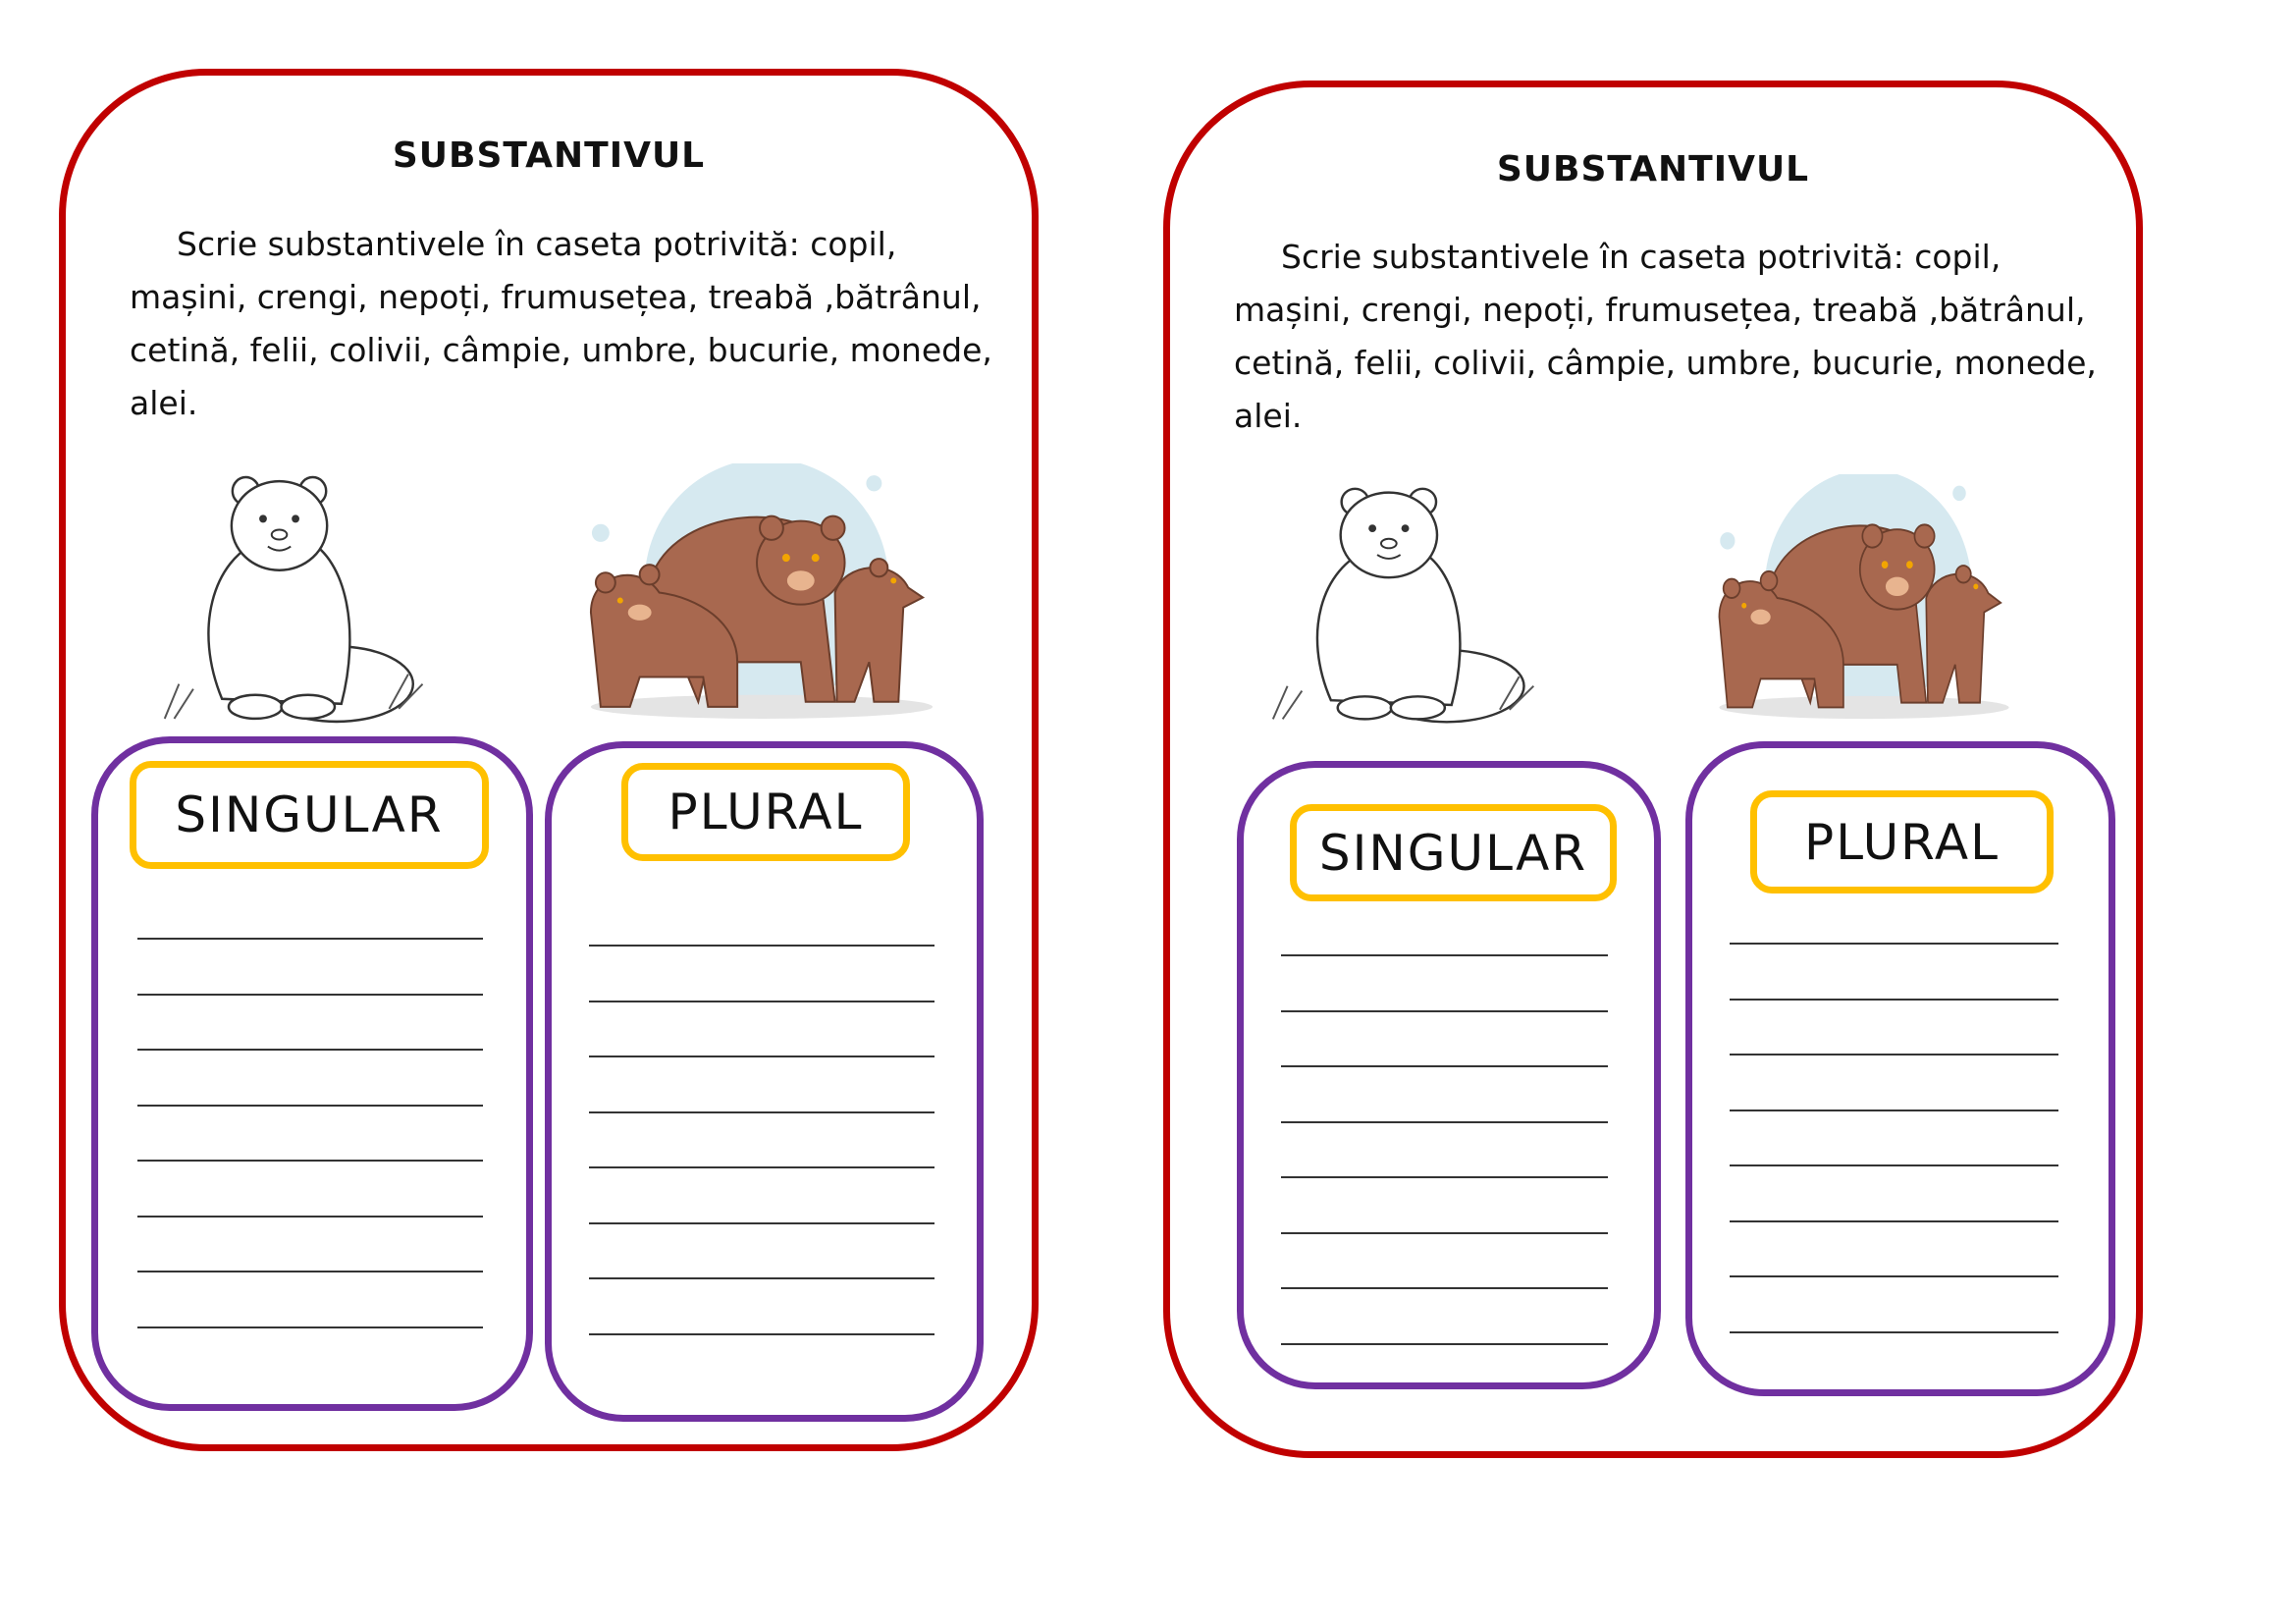 The height and width of the screenshot is (1624, 2296). What do you see at coordinates (764, 1081) in the screenshot?
I see `plural-box` at bounding box center [764, 1081].